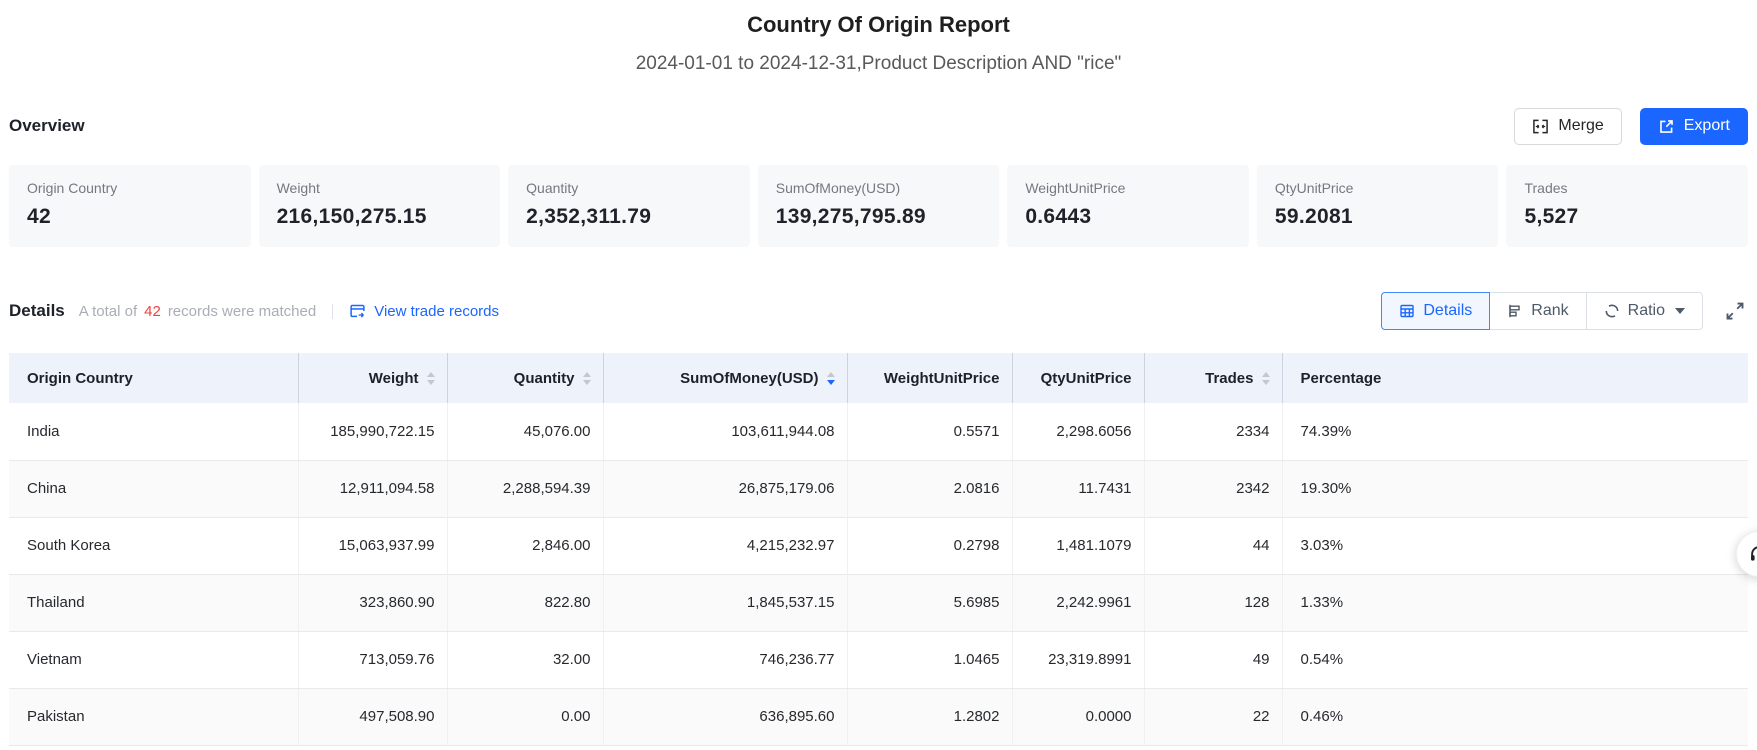 The image size is (1757, 750). Describe the element at coordinates (108, 311) in the screenshot. I see `match-prefix: A total of` at that location.